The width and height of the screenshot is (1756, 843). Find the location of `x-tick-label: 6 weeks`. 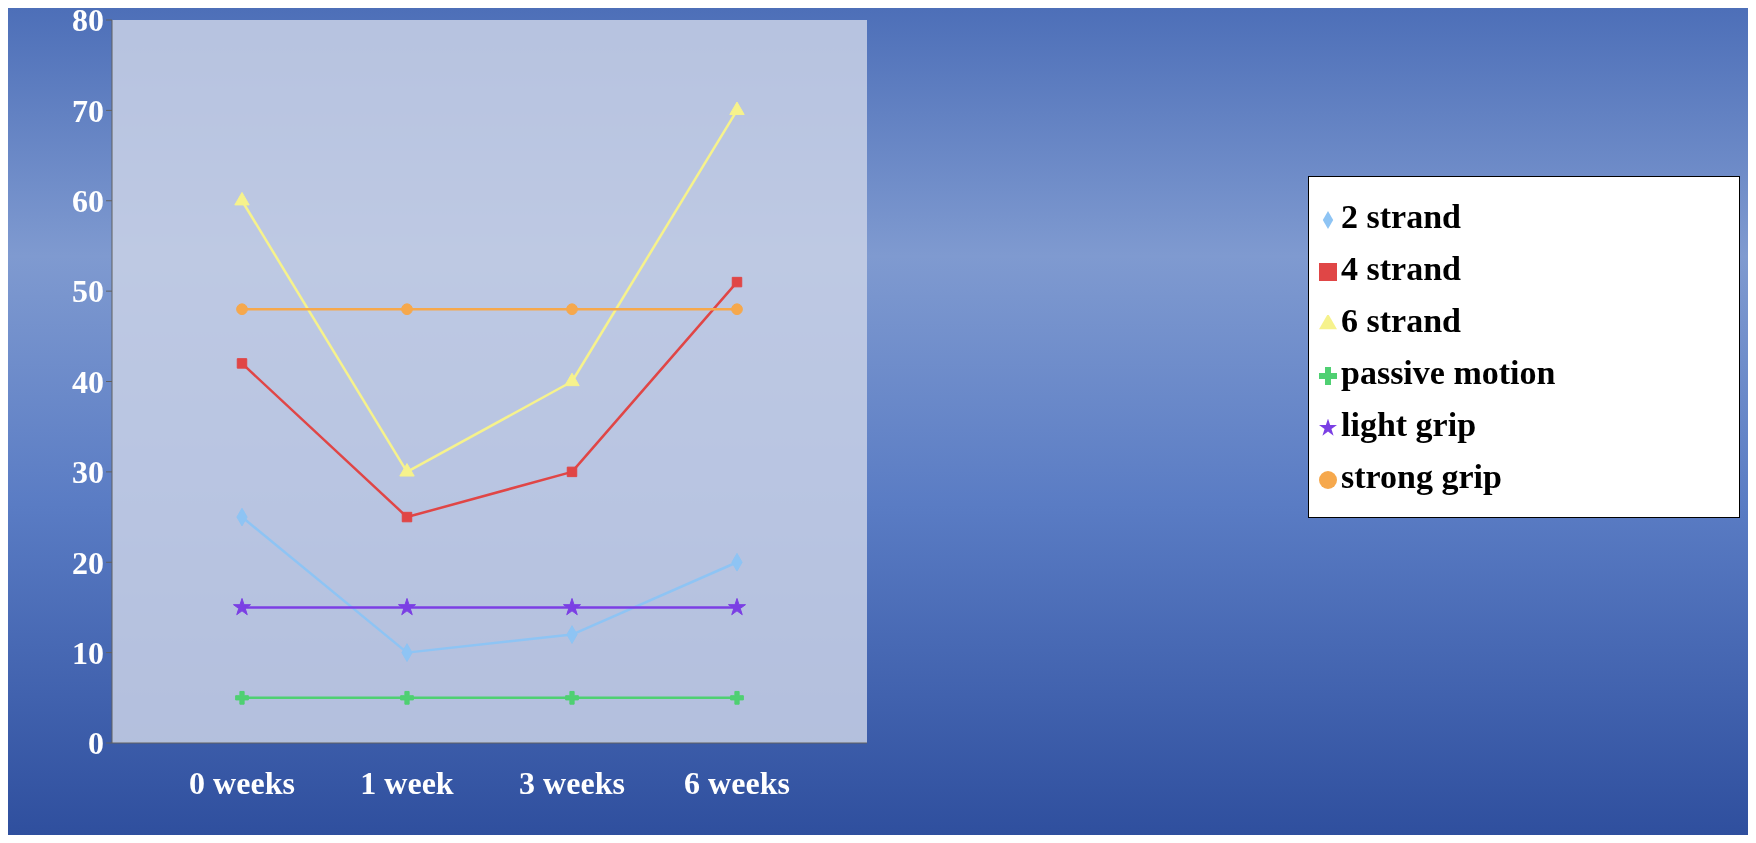

x-tick-label: 6 weeks is located at coordinates (737, 782).